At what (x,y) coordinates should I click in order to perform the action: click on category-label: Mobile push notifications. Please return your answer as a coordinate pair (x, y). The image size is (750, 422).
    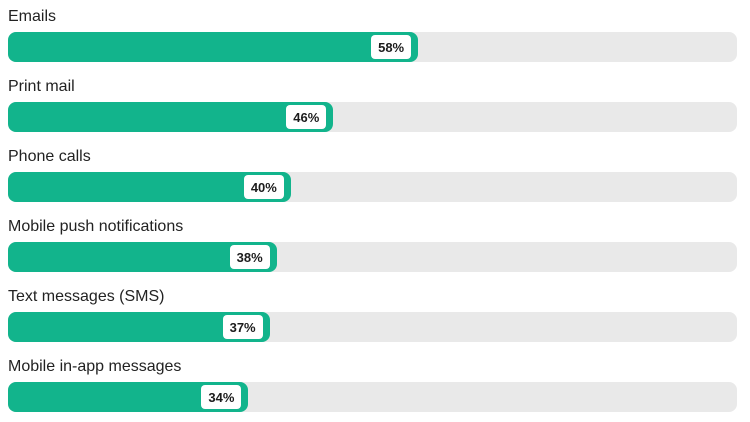
    Looking at the image, I should click on (96, 226).